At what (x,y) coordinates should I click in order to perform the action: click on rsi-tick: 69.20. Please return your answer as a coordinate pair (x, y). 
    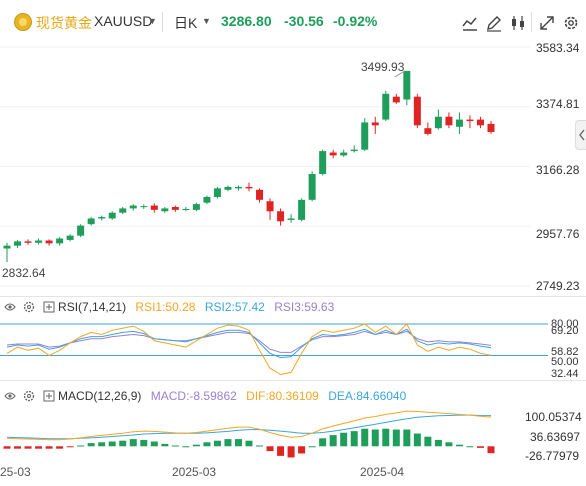
    Looking at the image, I should click on (565, 331).